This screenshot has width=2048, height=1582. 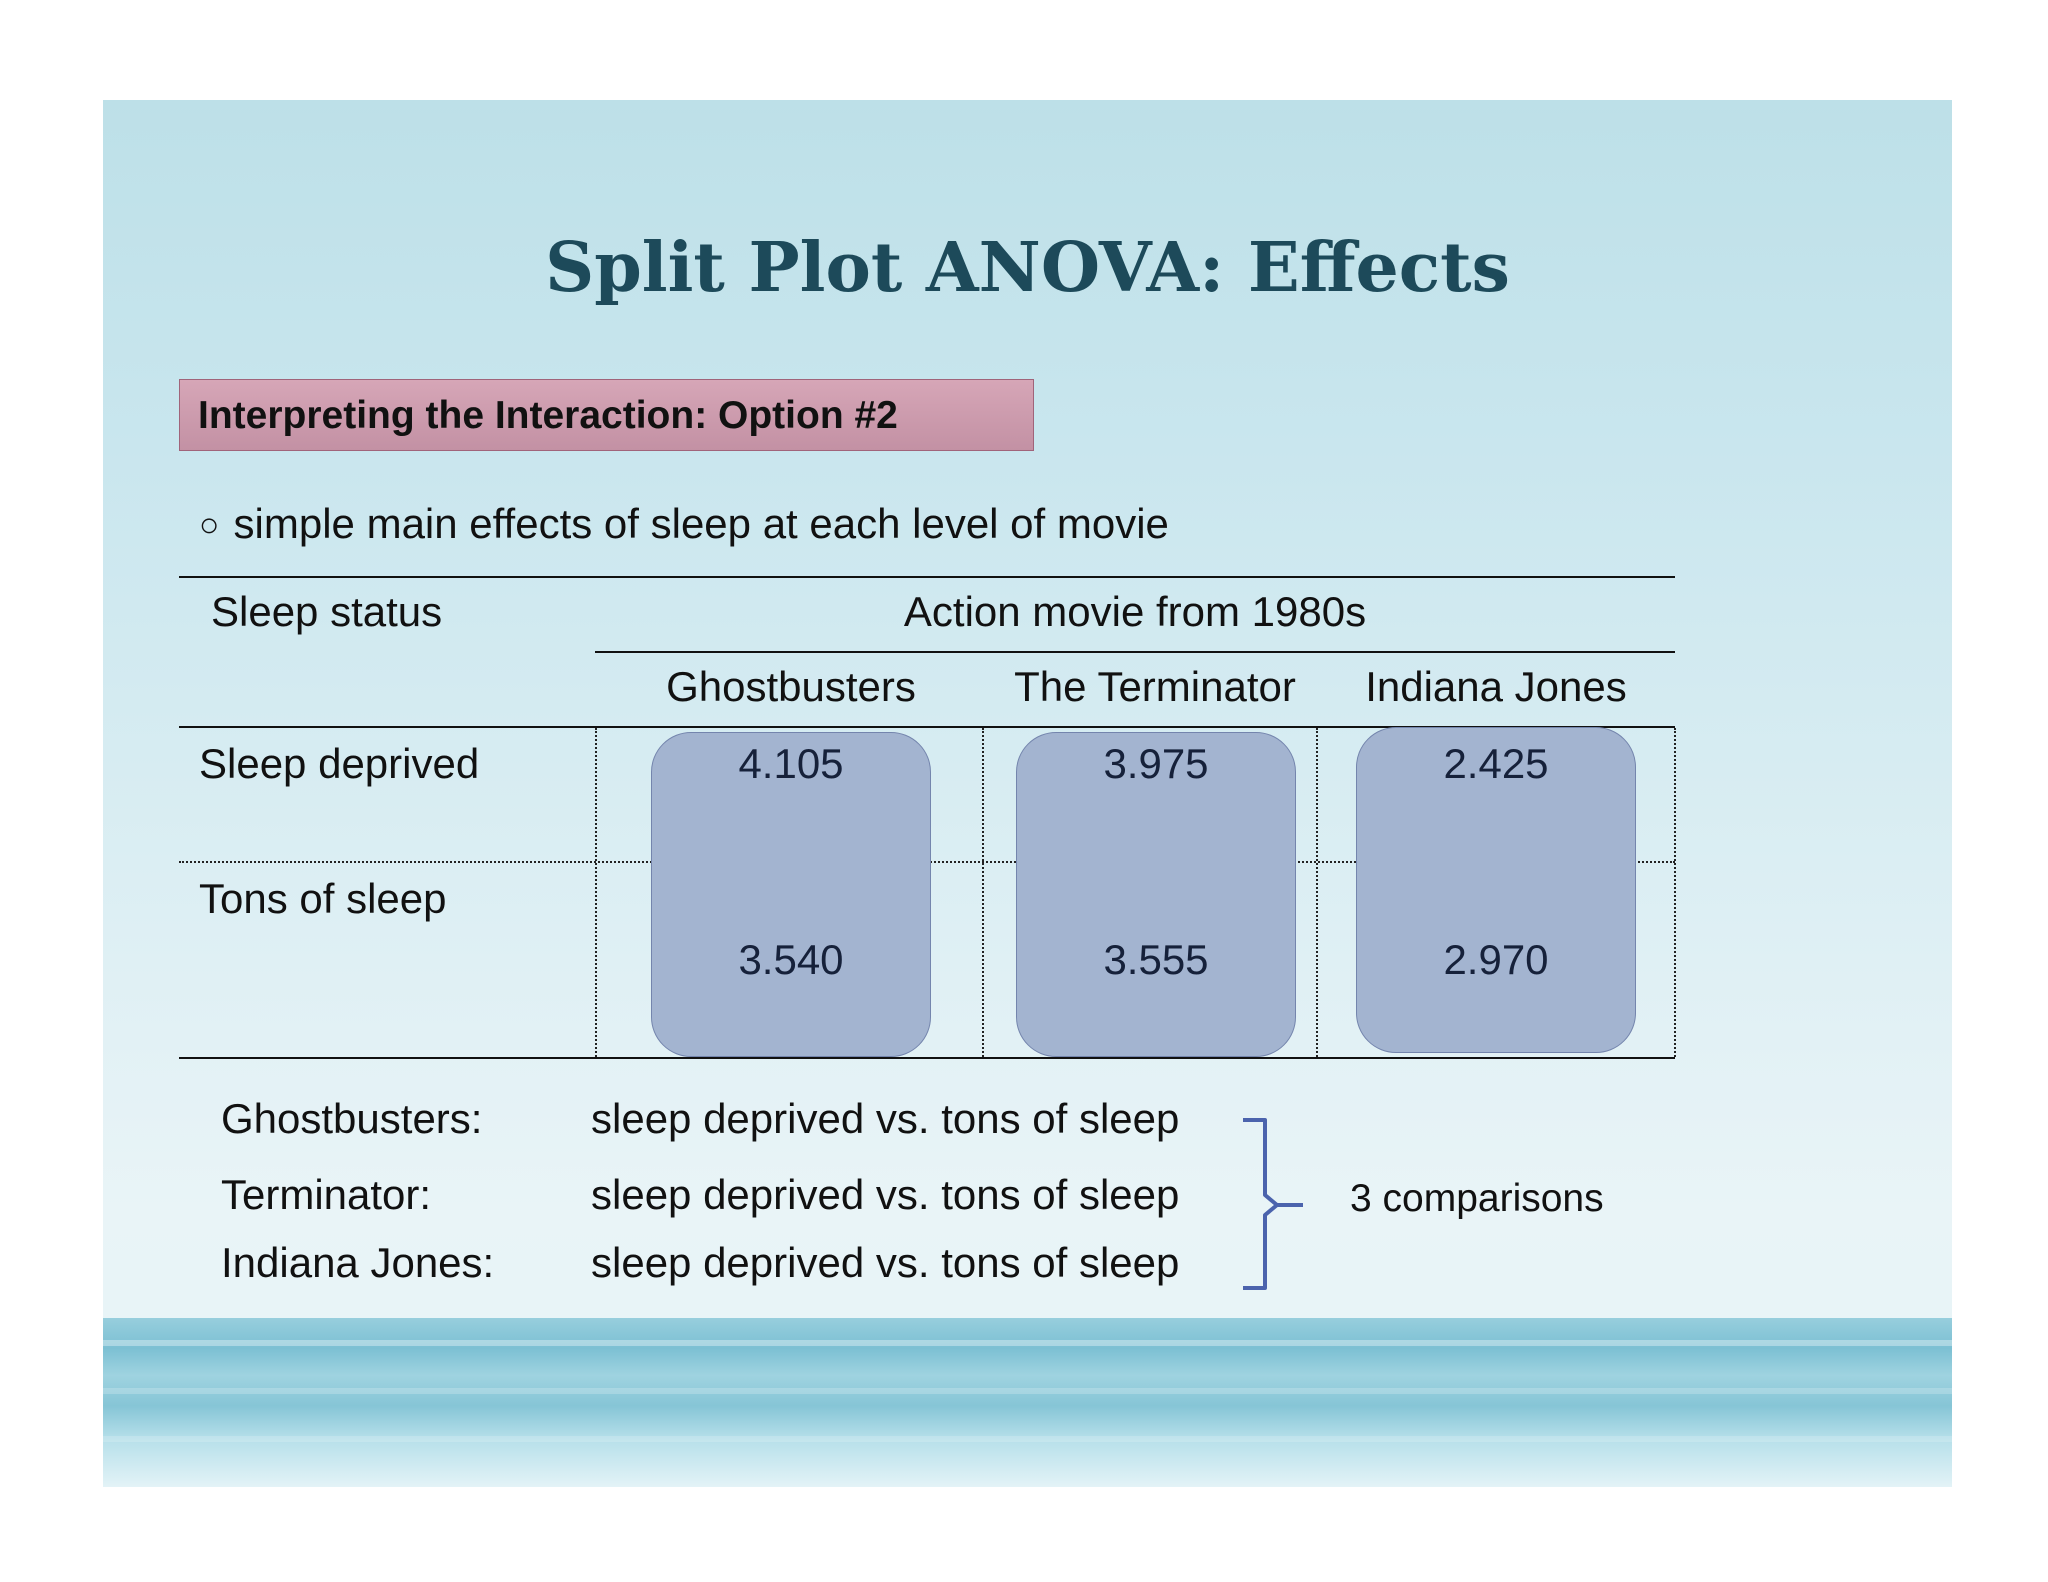 What do you see at coordinates (1496, 686) in the screenshot?
I see `column-header: Indiana Jones` at bounding box center [1496, 686].